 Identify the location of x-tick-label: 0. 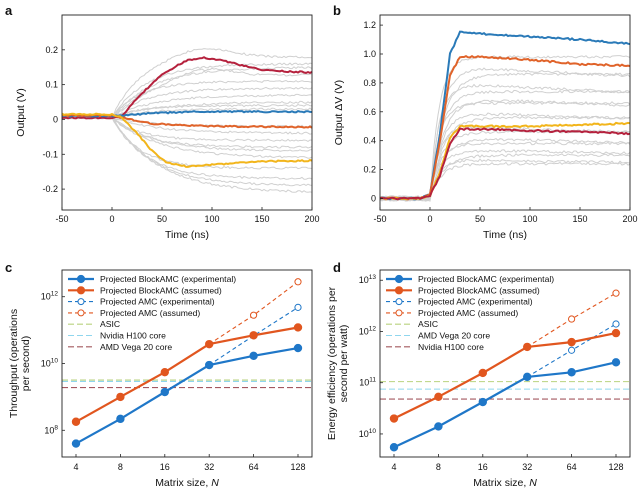
(111, 219).